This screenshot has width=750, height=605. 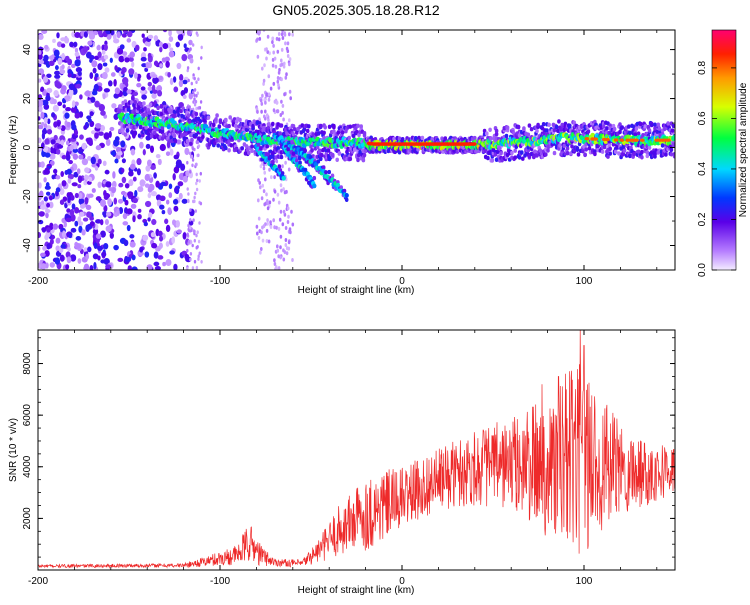 I want to click on snr-xtick-label: -200, so click(x=38, y=581).